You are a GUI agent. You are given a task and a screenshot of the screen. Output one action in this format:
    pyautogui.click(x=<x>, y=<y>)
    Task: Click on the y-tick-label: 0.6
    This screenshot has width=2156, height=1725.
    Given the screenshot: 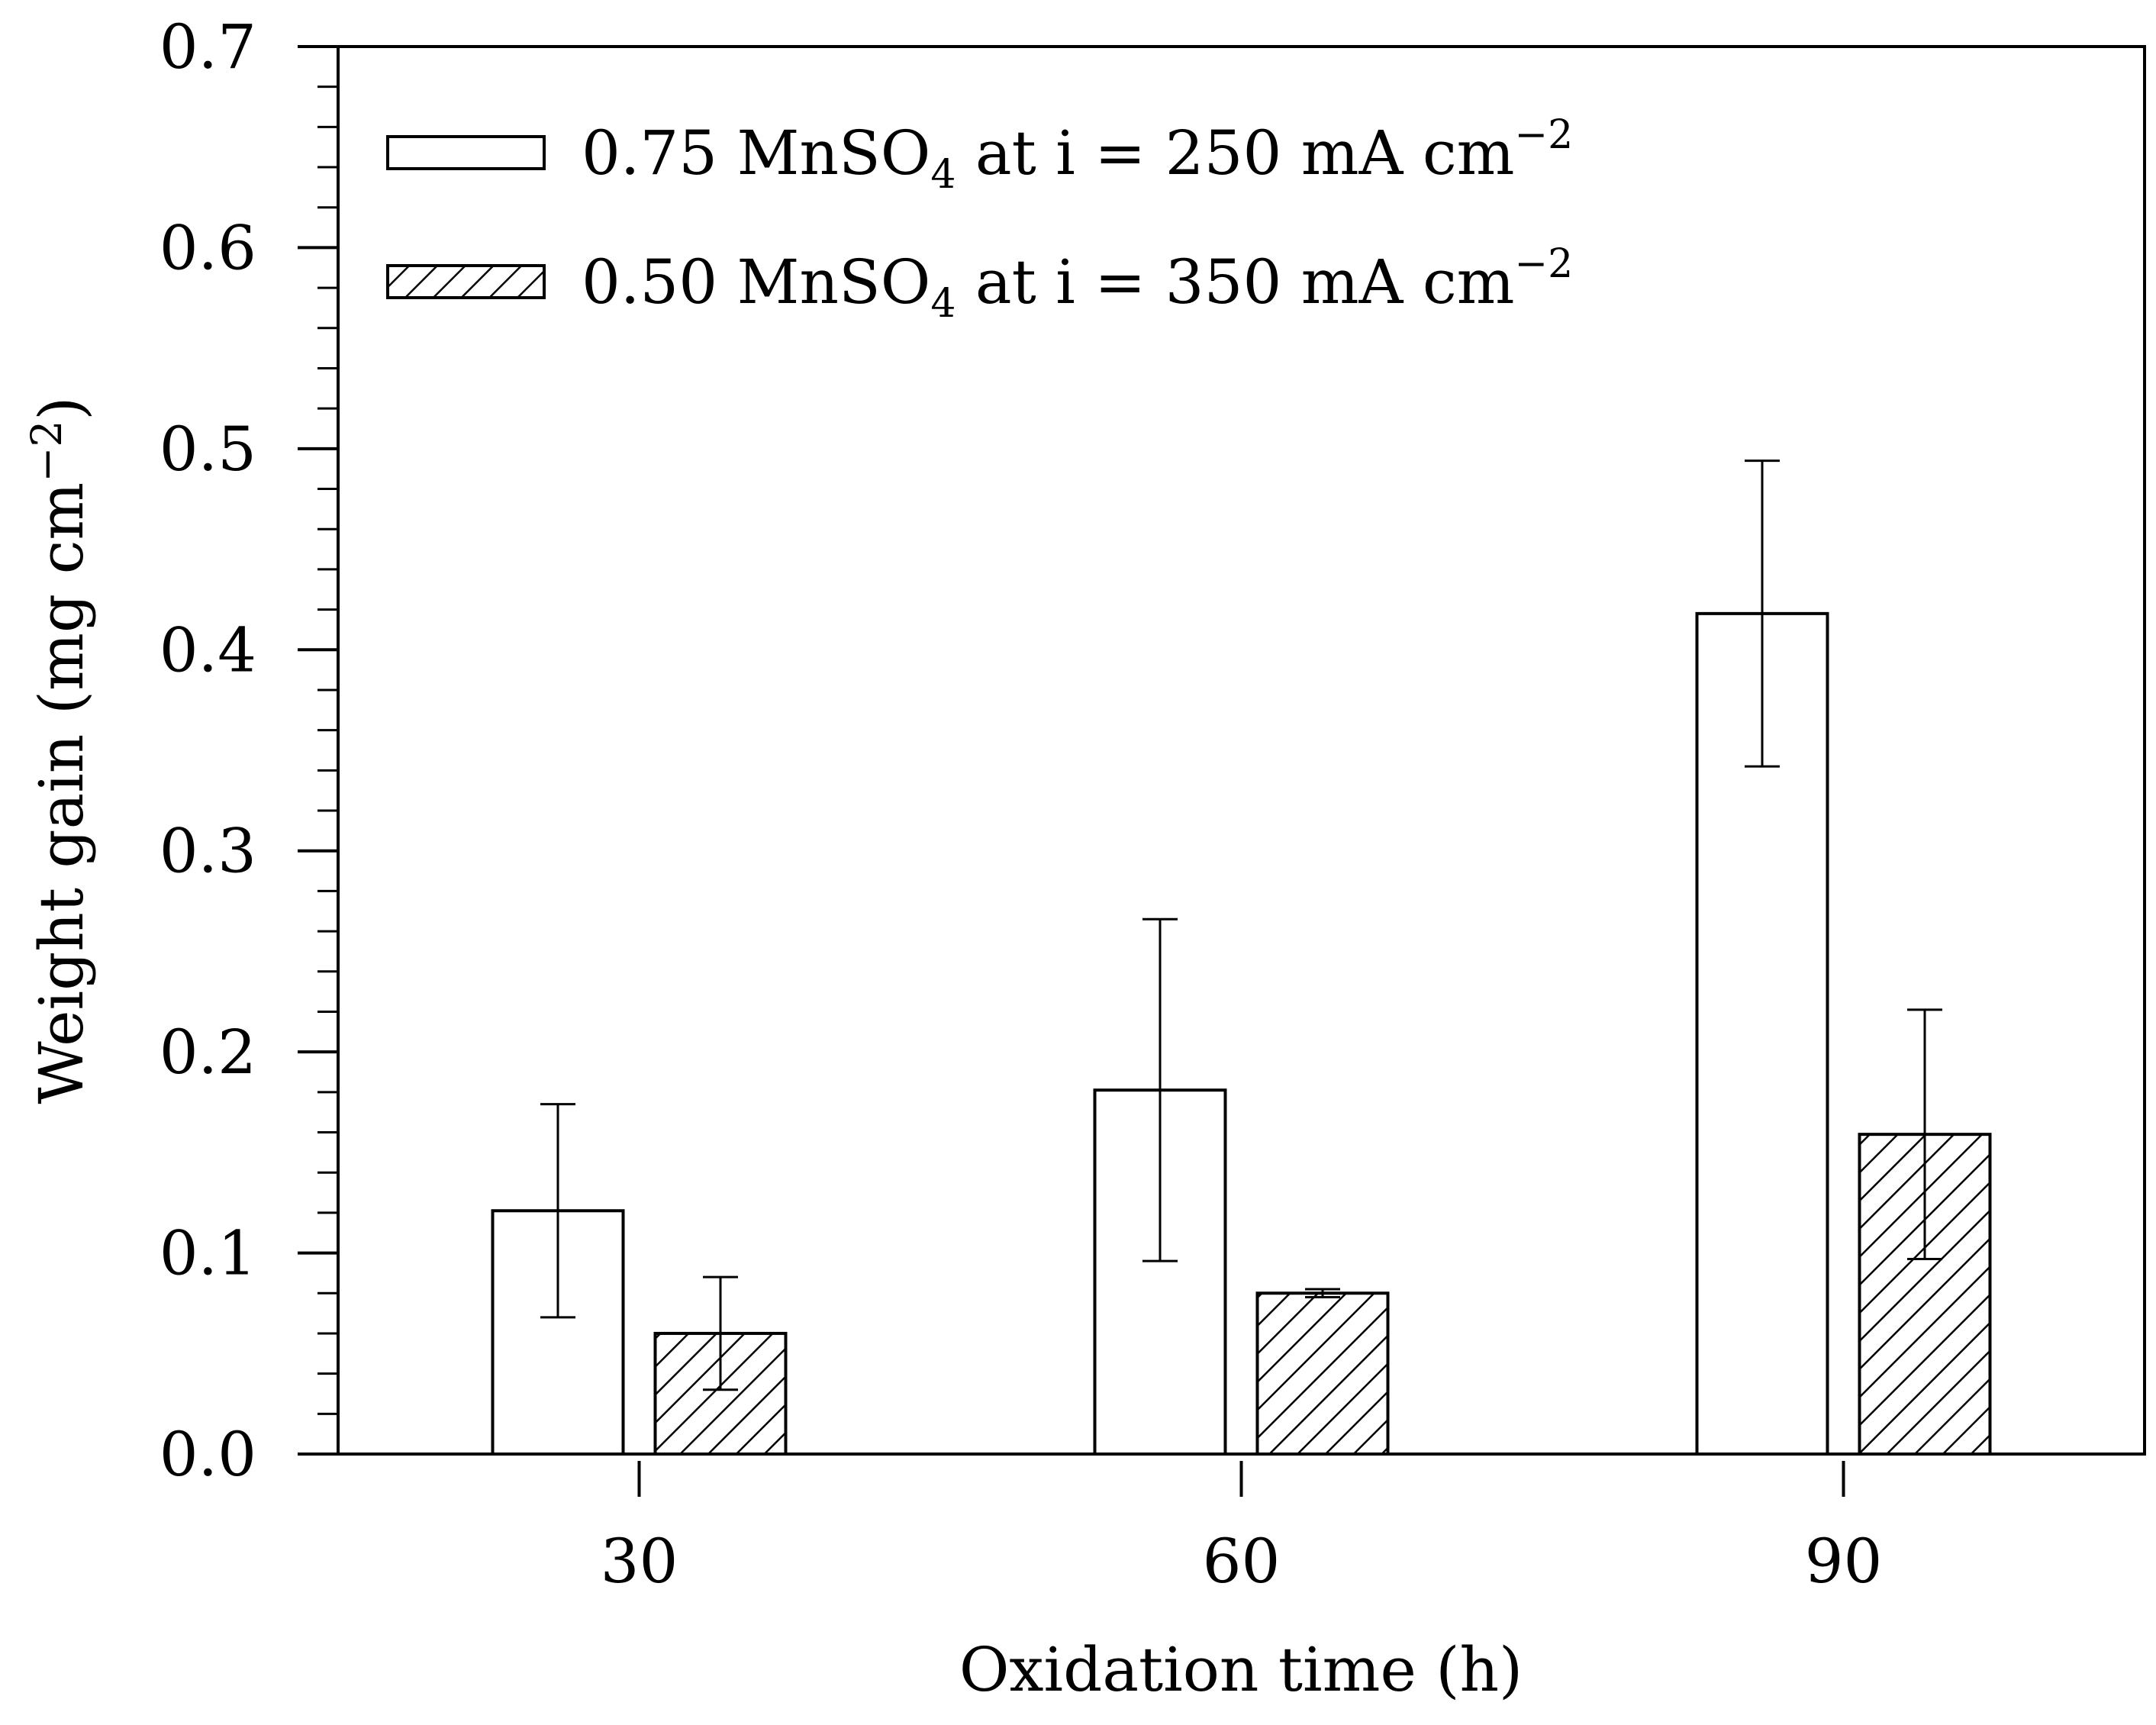 What is the action you would take?
    pyautogui.click(x=208, y=247)
    